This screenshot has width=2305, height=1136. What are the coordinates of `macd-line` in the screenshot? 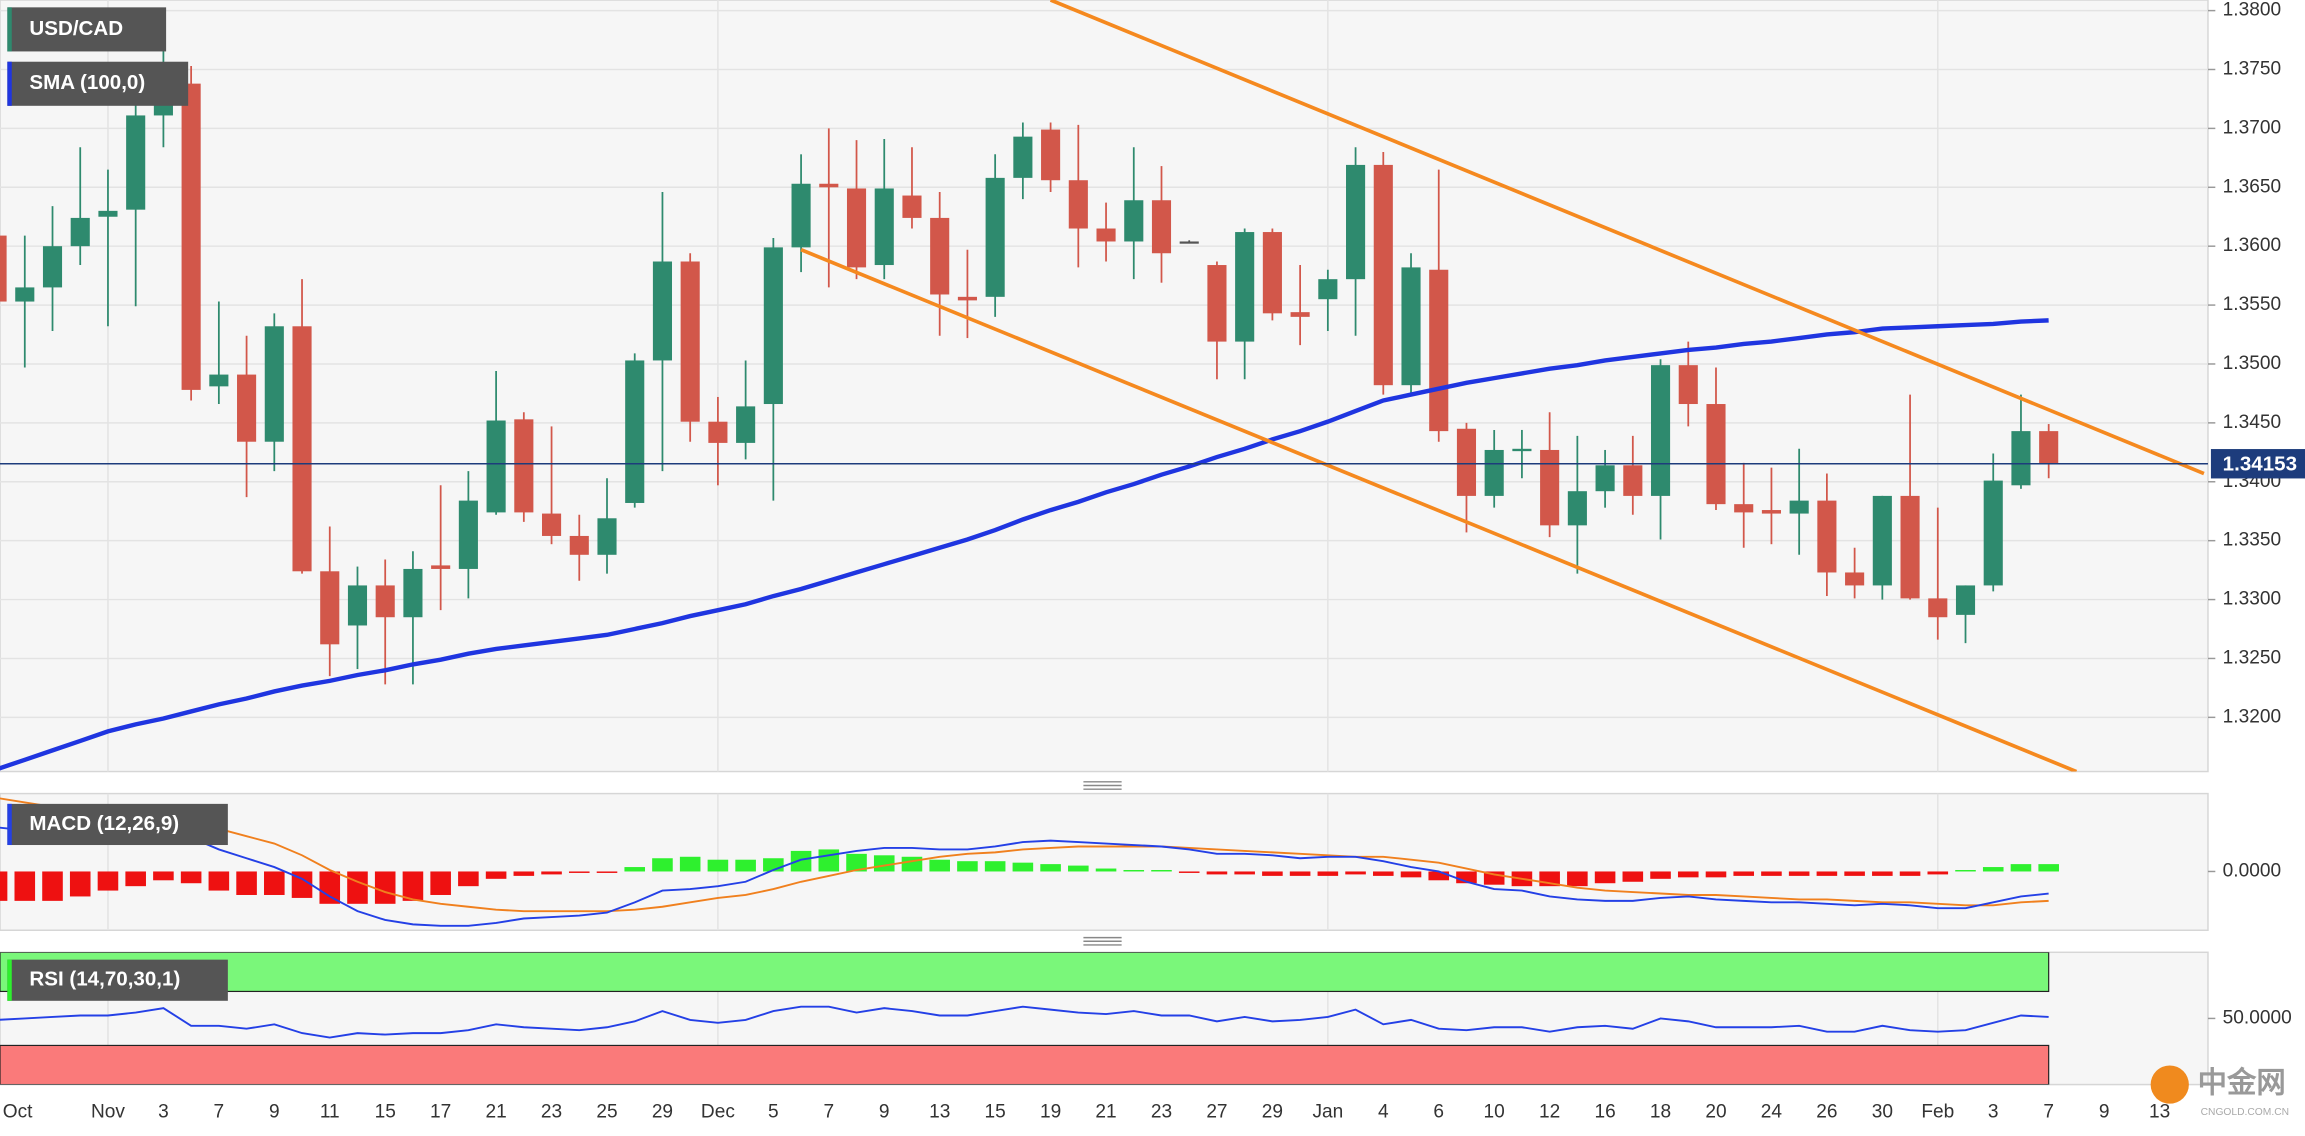 It's located at (1024, 876).